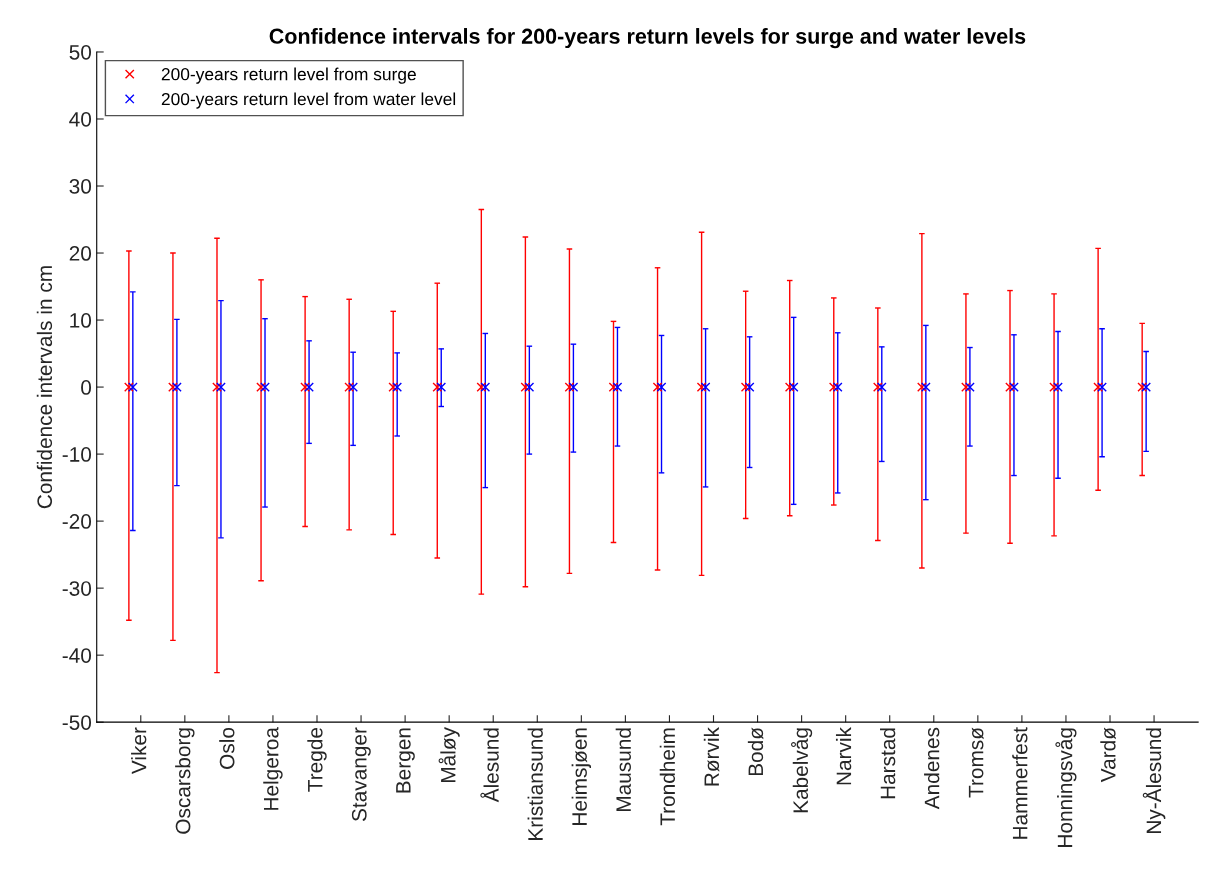  What do you see at coordinates (843, 756) in the screenshot?
I see `x-tick-label: Narvik` at bounding box center [843, 756].